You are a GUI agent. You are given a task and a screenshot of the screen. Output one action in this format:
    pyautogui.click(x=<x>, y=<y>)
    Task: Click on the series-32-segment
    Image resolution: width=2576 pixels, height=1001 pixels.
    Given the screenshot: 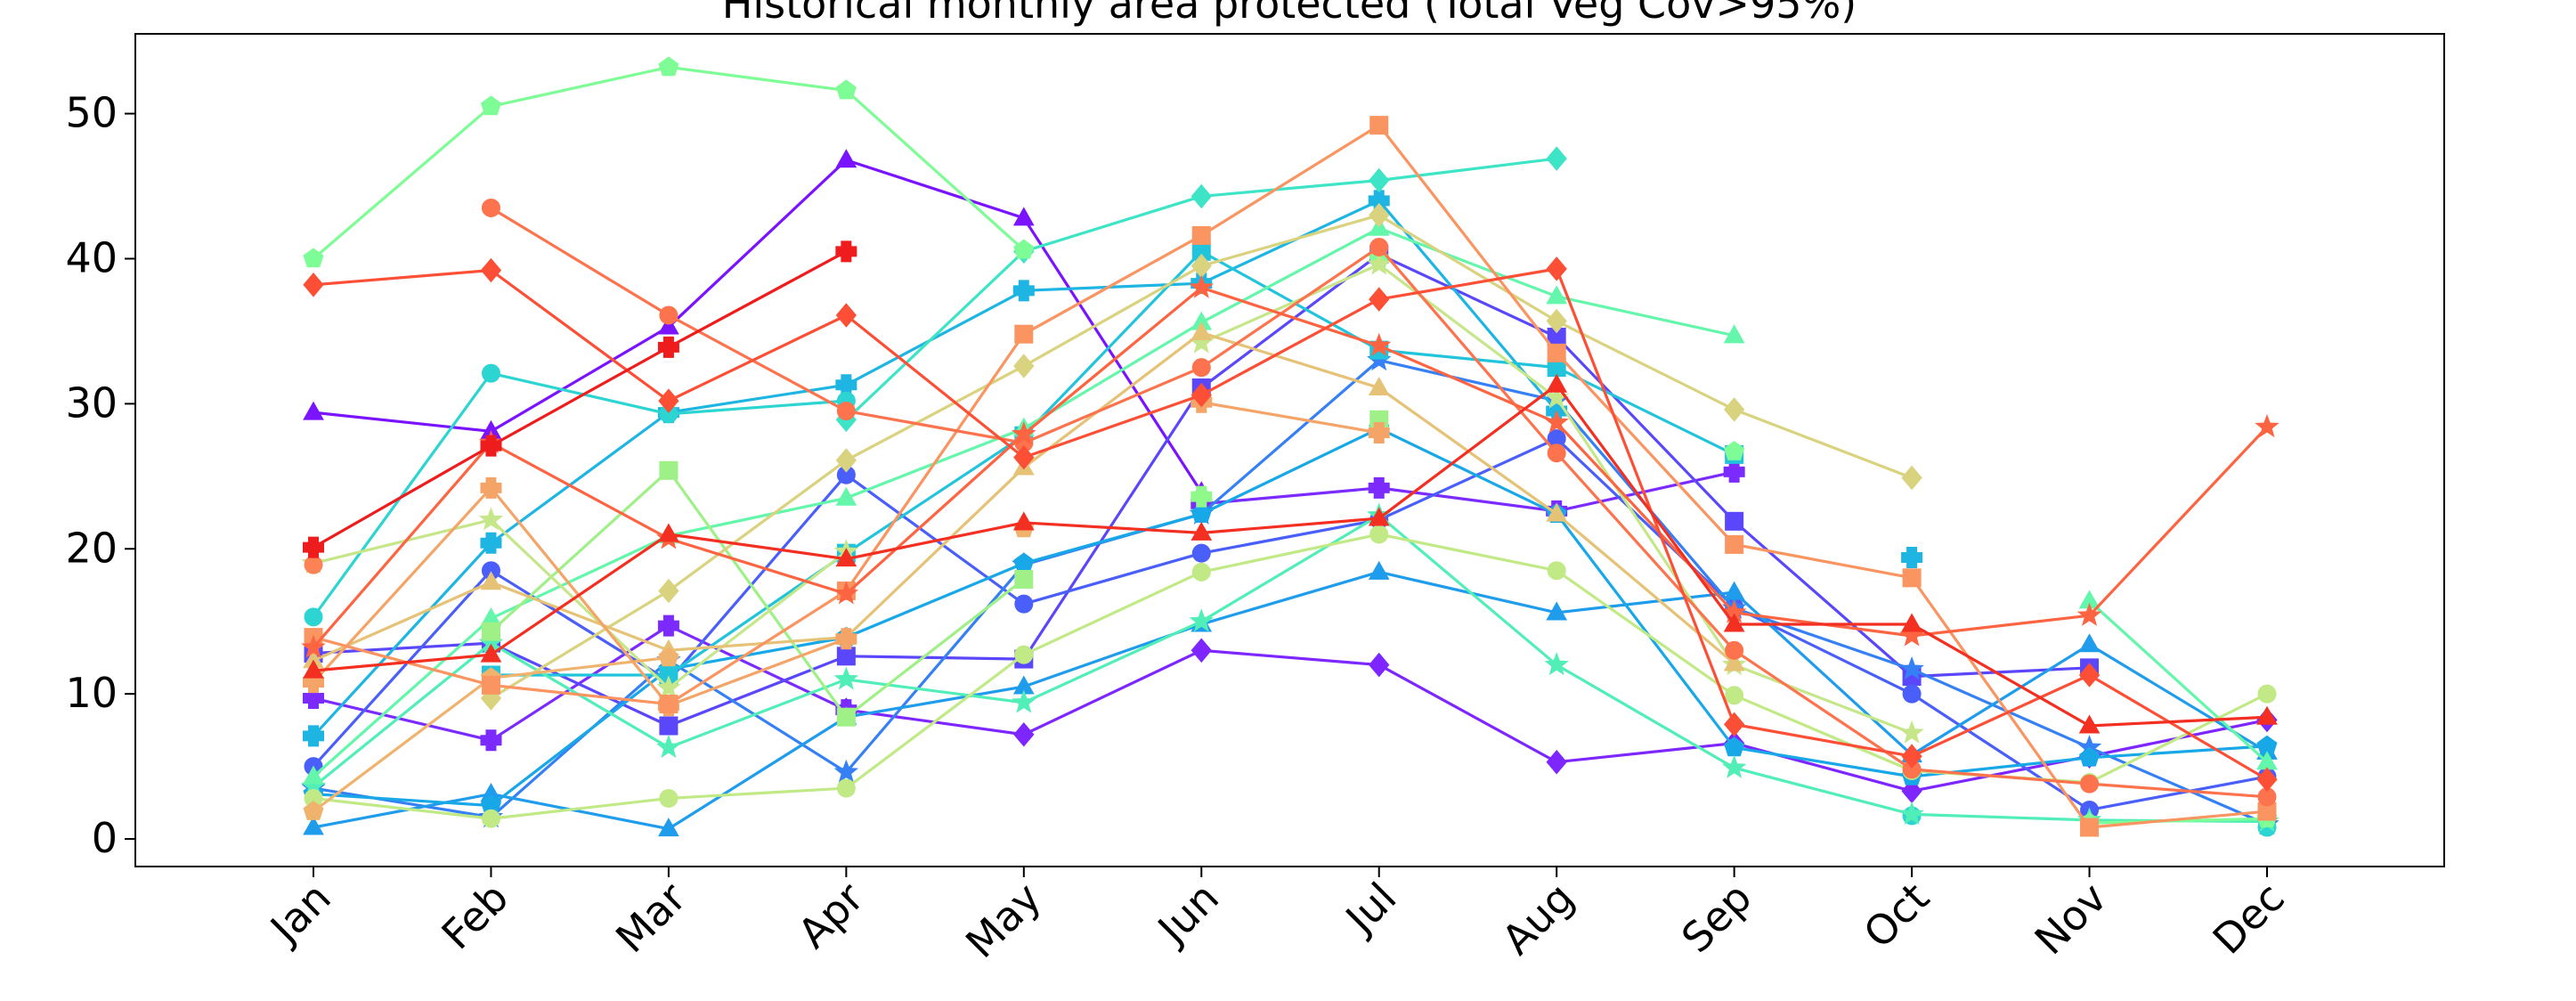 What is the action you would take?
    pyautogui.click(x=757, y=299)
    